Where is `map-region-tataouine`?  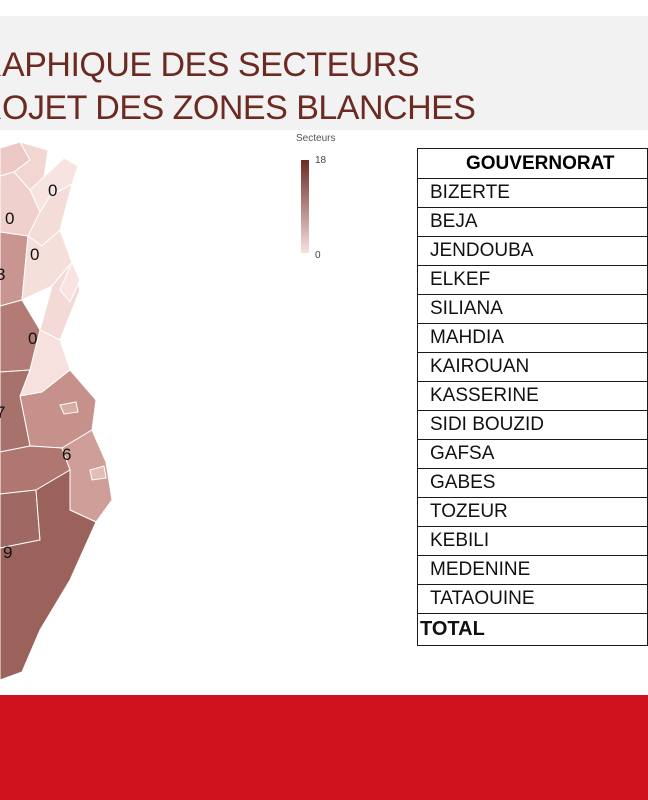
map-region-tataouine is located at coordinates (48, 575).